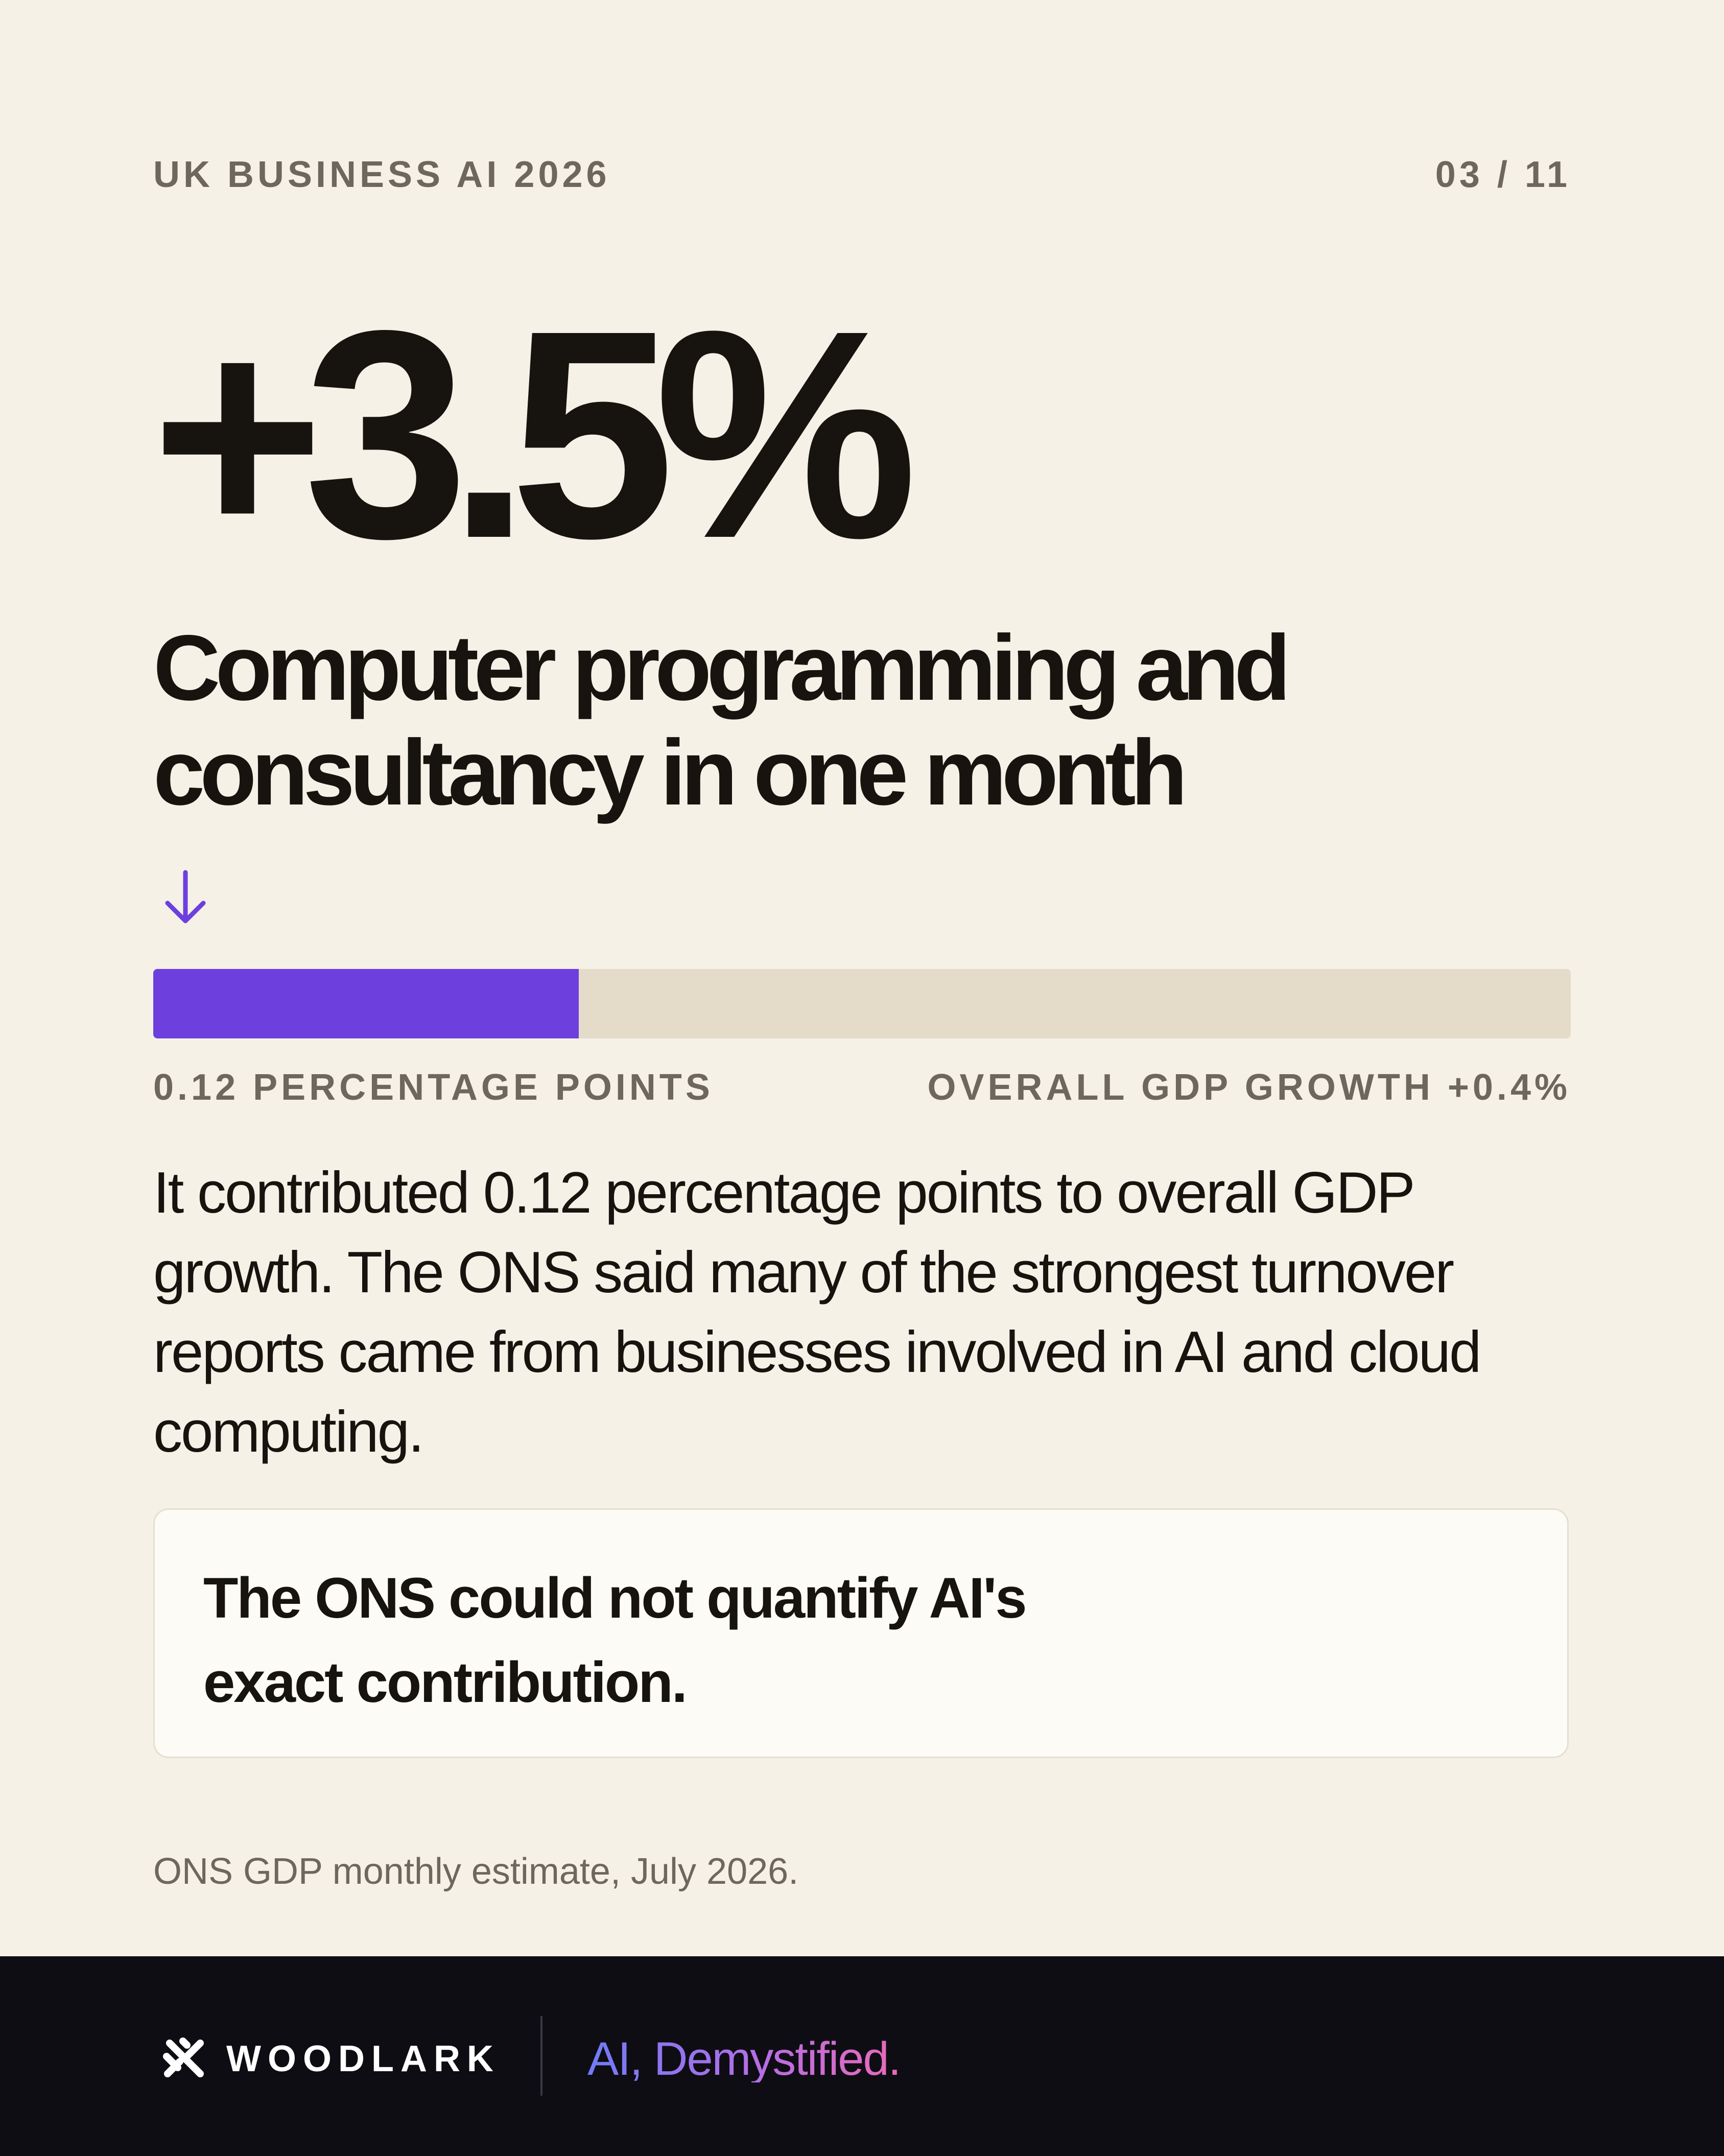 The image size is (1724, 2156). What do you see at coordinates (744, 2059) in the screenshot?
I see `brand-tagline: AI, Demystified.` at bounding box center [744, 2059].